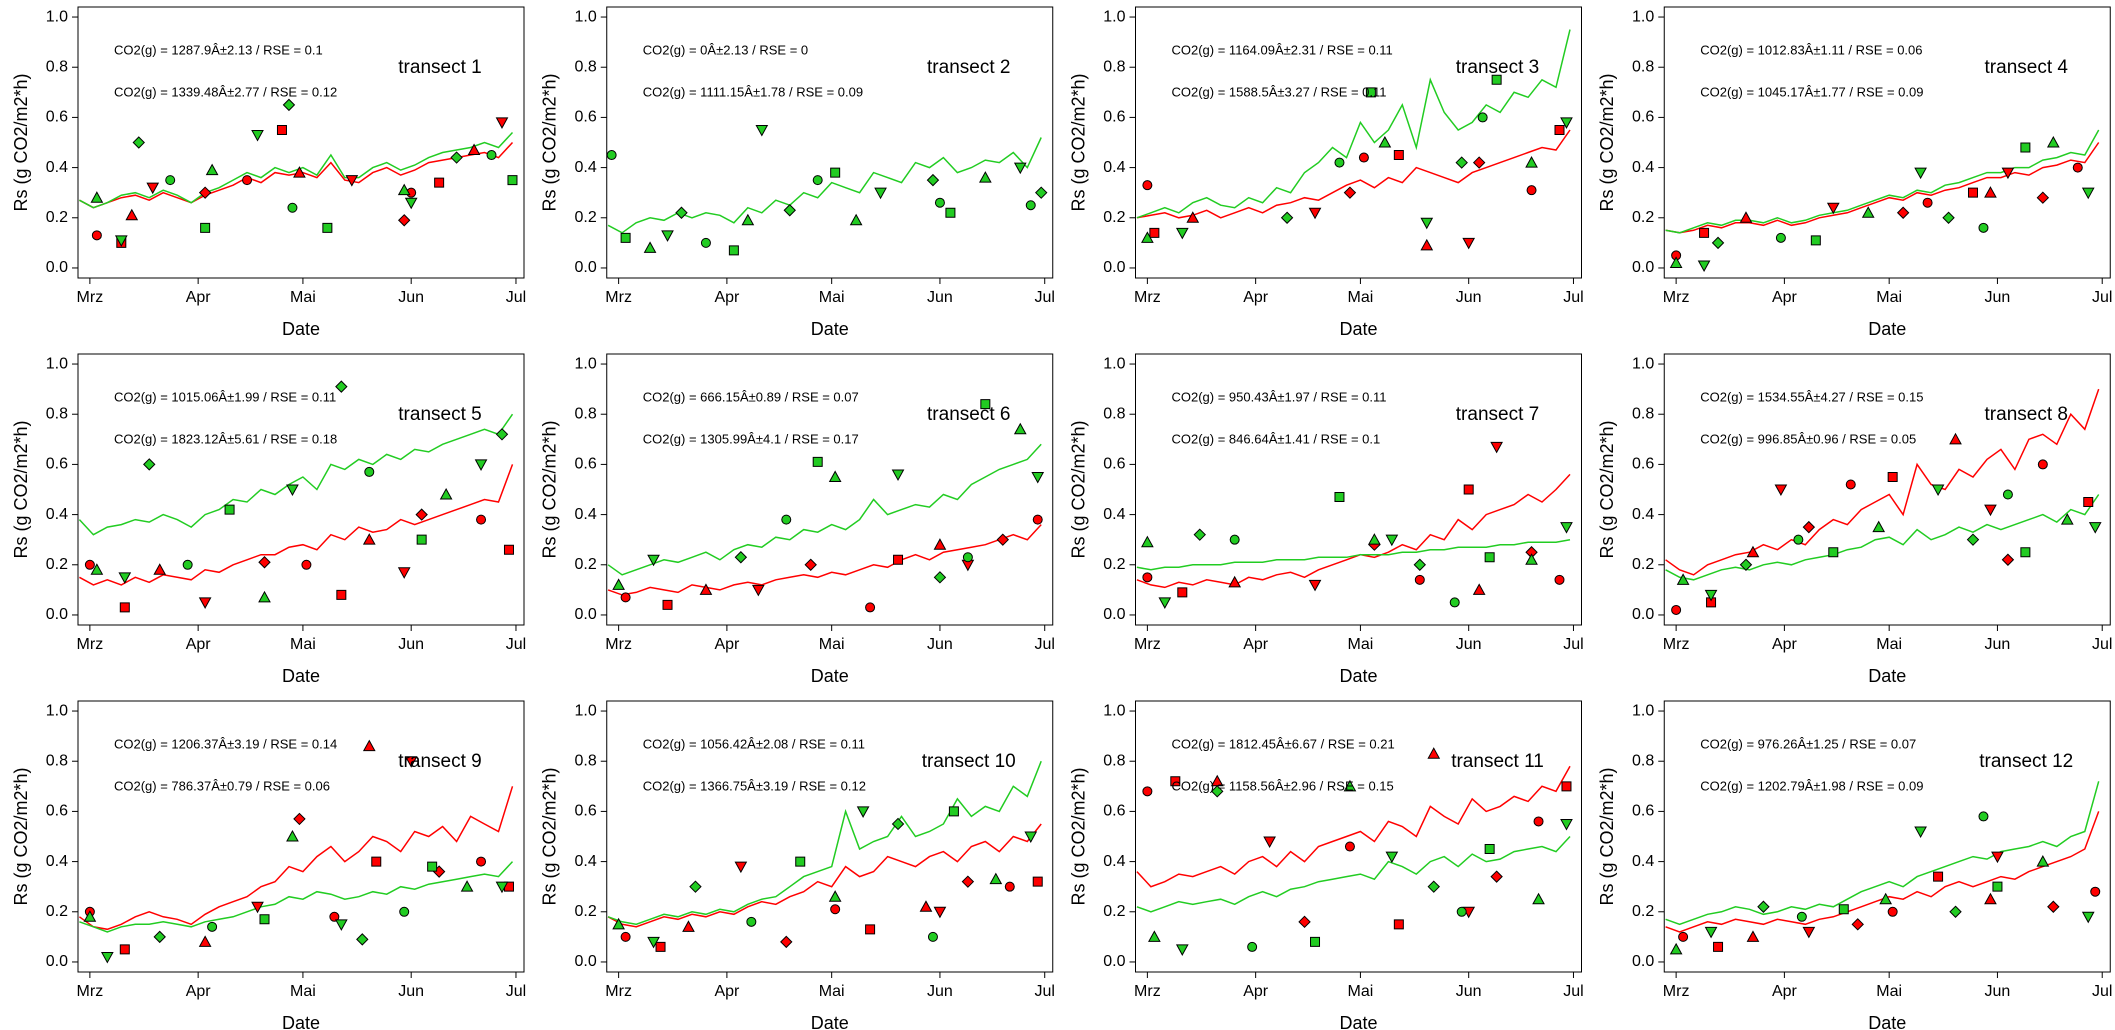  Describe the element at coordinates (225, 91) in the screenshot. I see `annotation: CO2(g) = 1339.48Â±2.77 / RSE = 0.12` at that location.